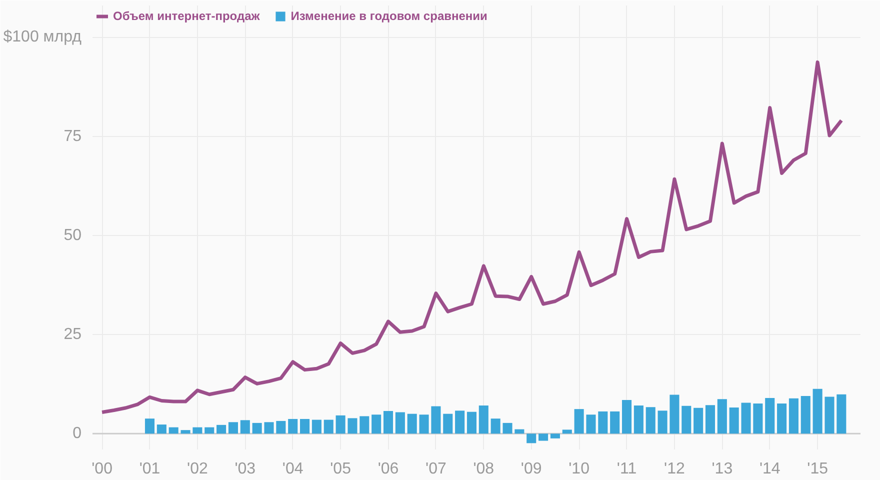  What do you see at coordinates (769, 469) in the screenshot?
I see `x-tick-label: '14` at bounding box center [769, 469].